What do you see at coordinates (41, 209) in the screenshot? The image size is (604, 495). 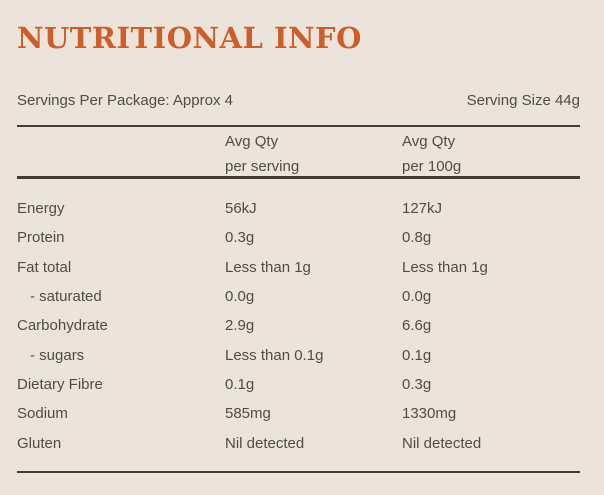 I see `row-label: Energy` at bounding box center [41, 209].